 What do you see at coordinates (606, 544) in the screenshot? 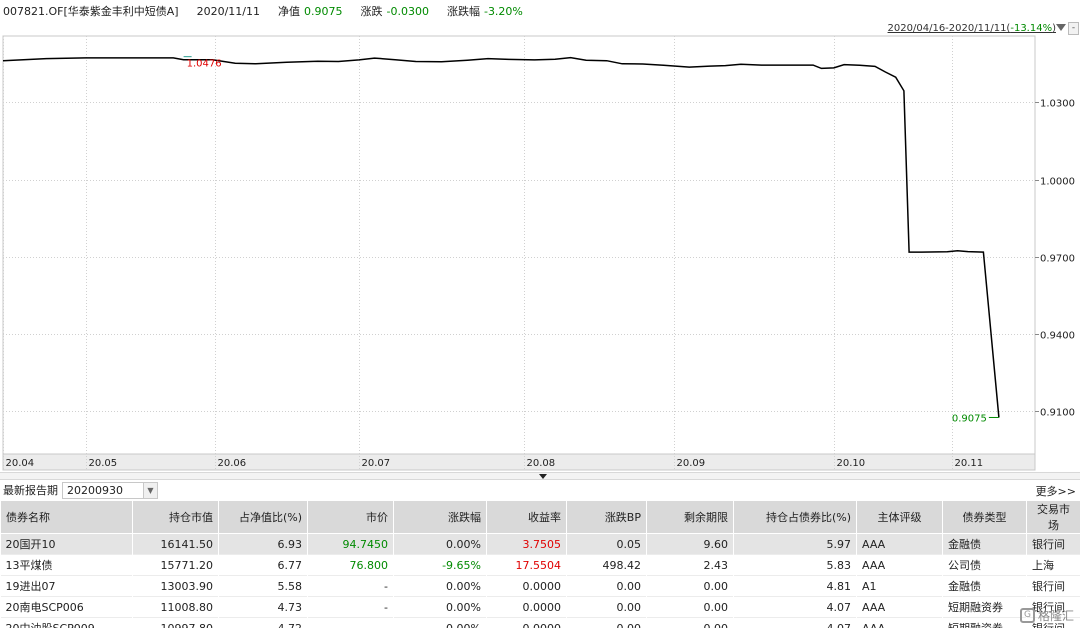
I see `change-bp: 0.05` at bounding box center [606, 544].